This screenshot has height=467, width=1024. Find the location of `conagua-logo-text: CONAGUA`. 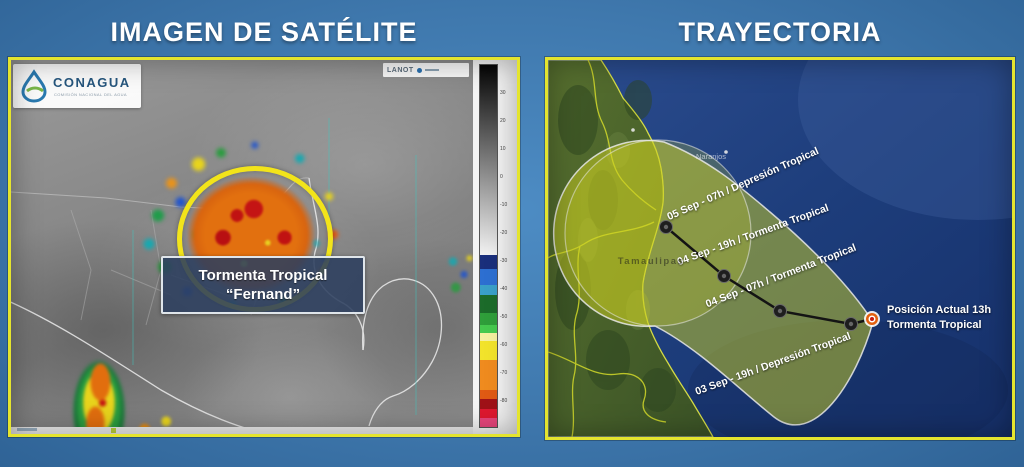

conagua-logo-text: CONAGUA is located at coordinates (92, 82).